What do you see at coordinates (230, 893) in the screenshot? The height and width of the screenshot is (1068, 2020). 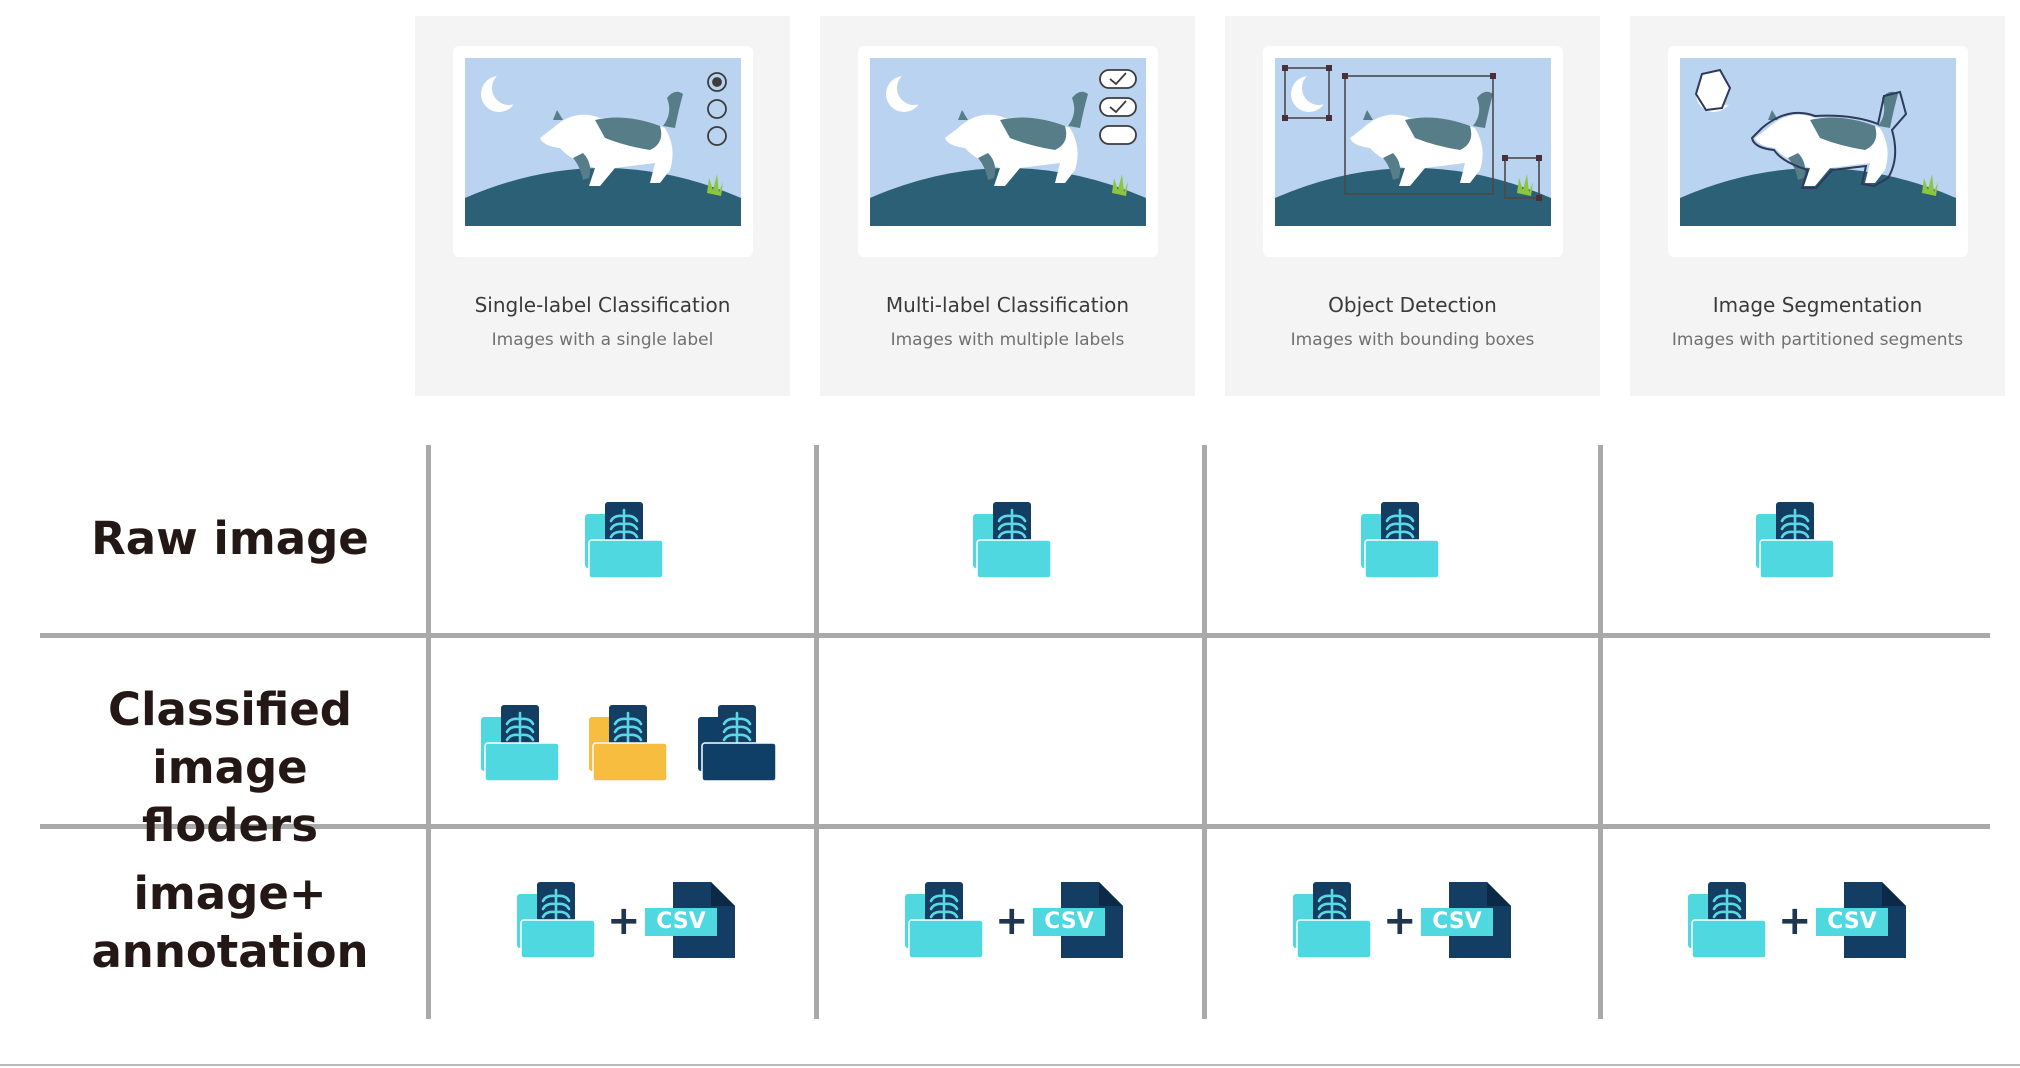 I see `row-label-line: image+` at bounding box center [230, 893].